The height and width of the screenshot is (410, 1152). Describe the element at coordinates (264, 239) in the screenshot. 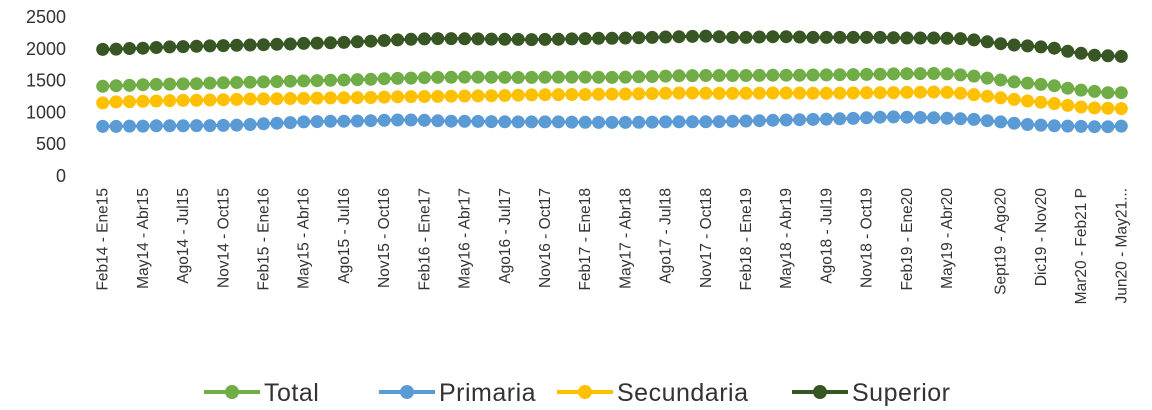

I see `x-tick-label: Feb15 - Ene16` at that location.